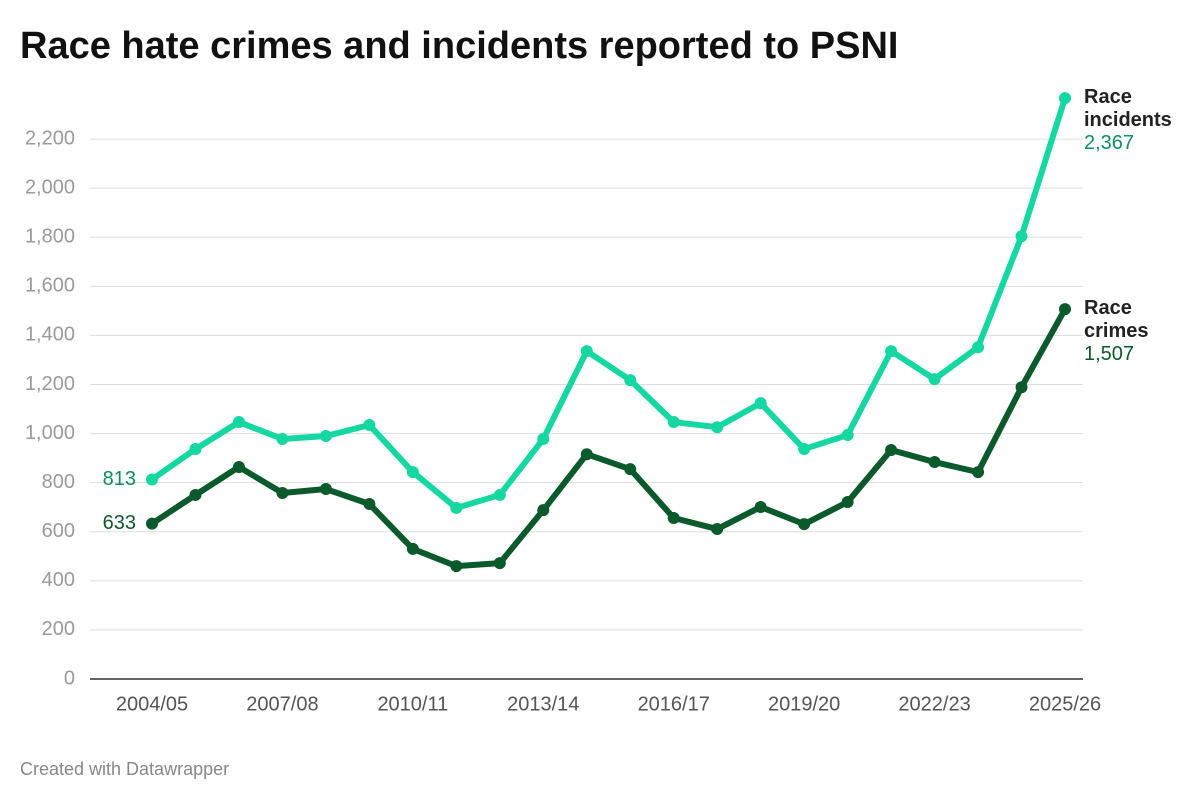 Image resolution: width=1200 pixels, height=801 pixels. I want to click on y-tick-label: 1,800, so click(50, 237).